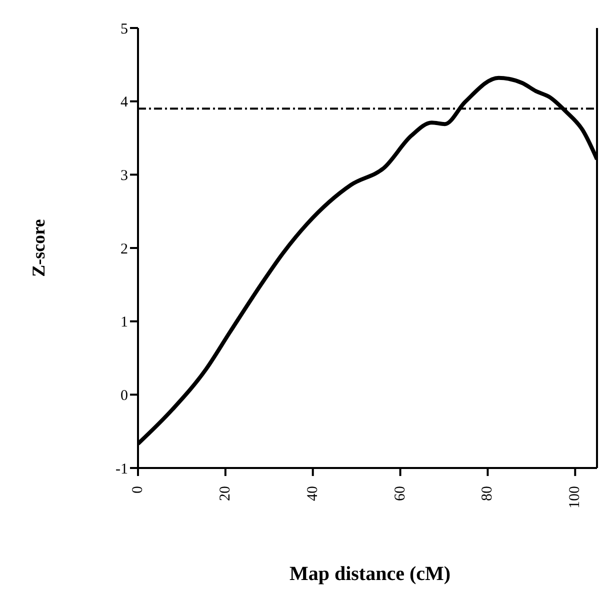 Image resolution: width=610 pixels, height=615 pixels. Describe the element at coordinates (124, 176) in the screenshot. I see `y-tick-label: 3` at that location.